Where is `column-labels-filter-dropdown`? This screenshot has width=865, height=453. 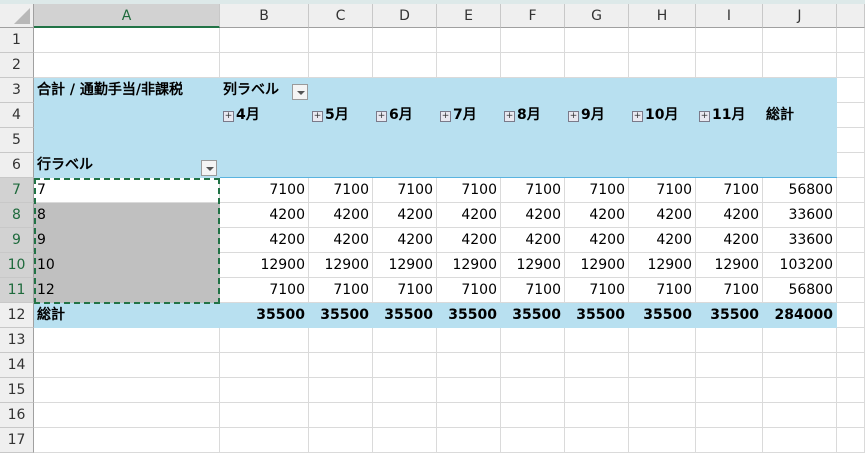
column-labels-filter-dropdown is located at coordinates (300, 92).